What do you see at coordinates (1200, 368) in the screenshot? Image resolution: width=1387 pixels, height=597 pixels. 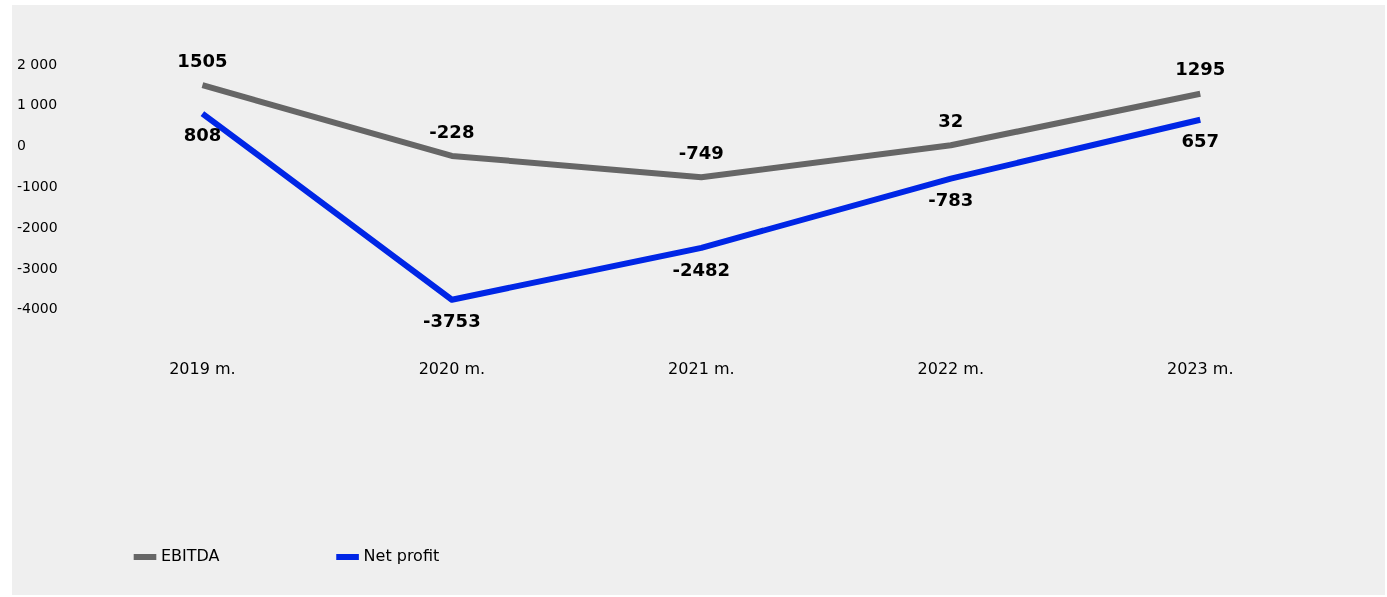 I see `x-tick-label: 2023 m.` at bounding box center [1200, 368].